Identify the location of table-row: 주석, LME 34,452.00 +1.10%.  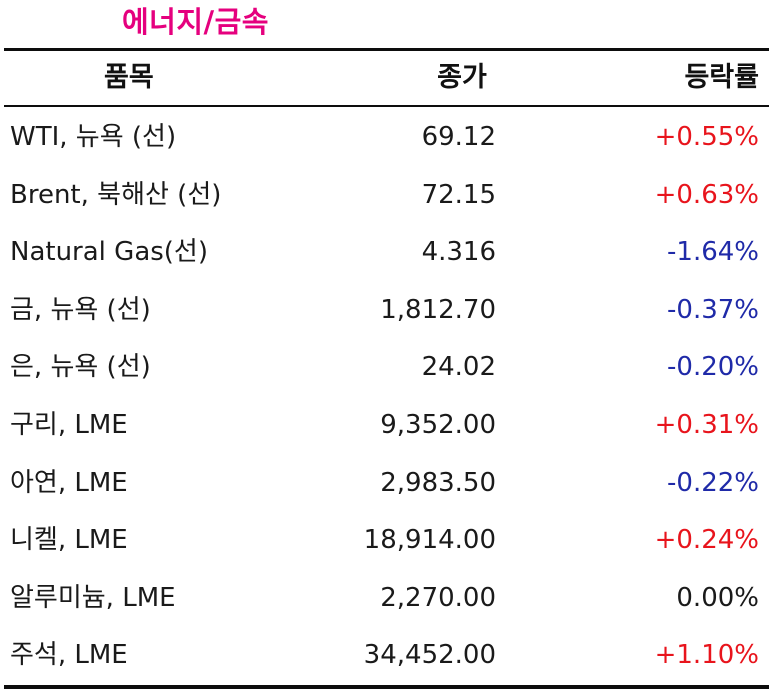
(386, 656).